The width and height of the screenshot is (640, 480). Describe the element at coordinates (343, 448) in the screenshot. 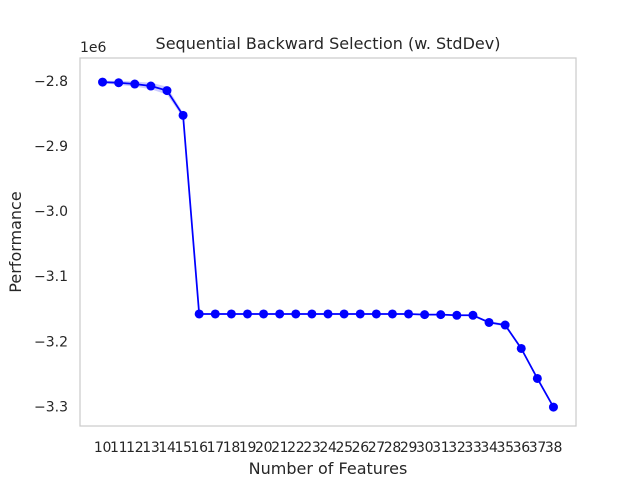

I see `x-tick-label: 25` at that location.